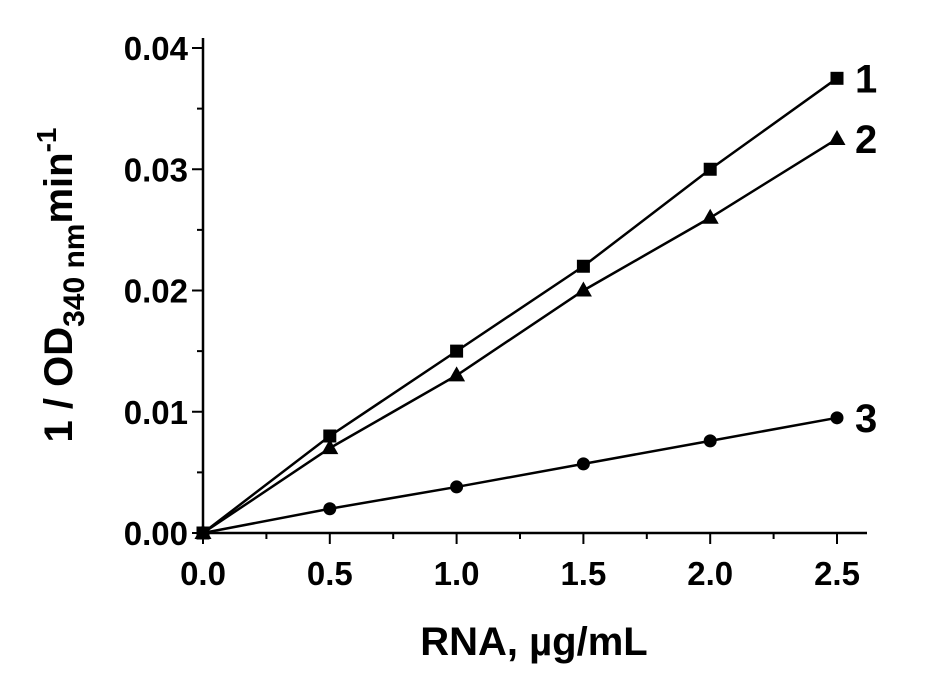 This screenshot has height=678, width=925. I want to click on y-tick-label: 0.02, so click(156, 291).